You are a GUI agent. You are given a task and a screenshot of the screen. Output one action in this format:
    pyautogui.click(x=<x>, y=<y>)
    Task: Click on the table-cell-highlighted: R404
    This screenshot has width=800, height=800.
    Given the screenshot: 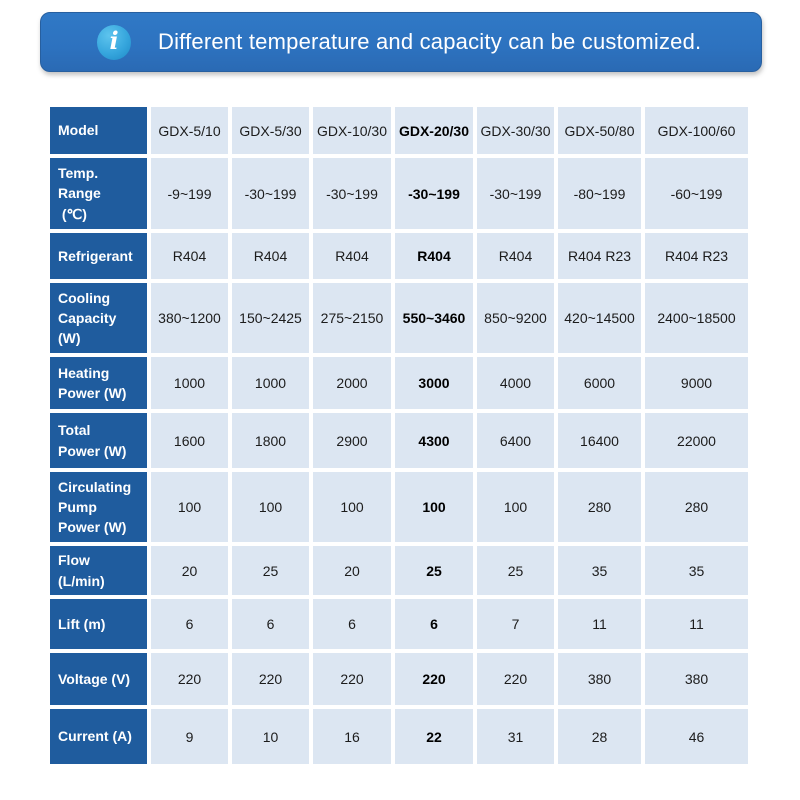 What is the action you would take?
    pyautogui.click(x=434, y=256)
    